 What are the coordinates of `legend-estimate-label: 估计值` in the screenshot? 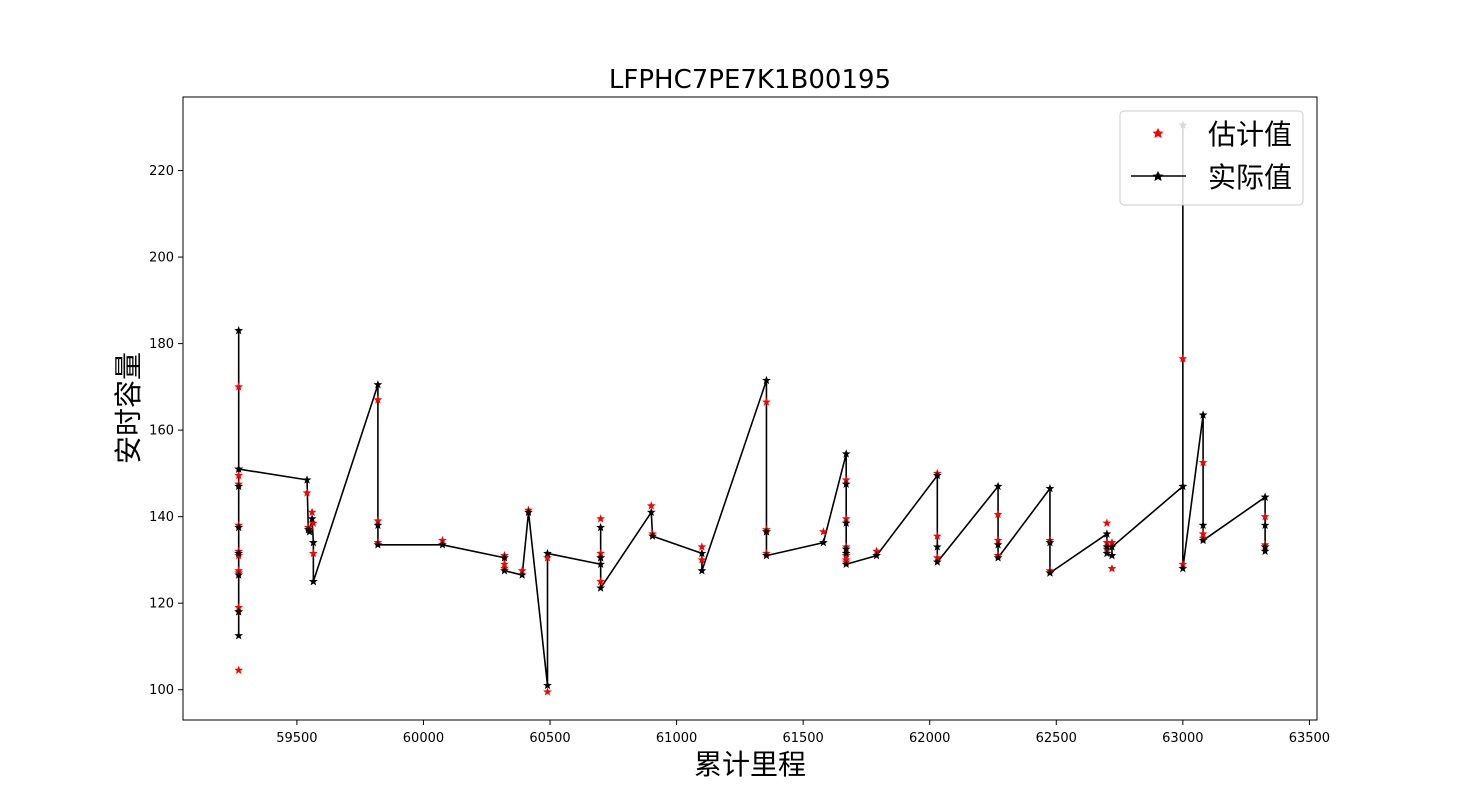 It's located at (1250, 134).